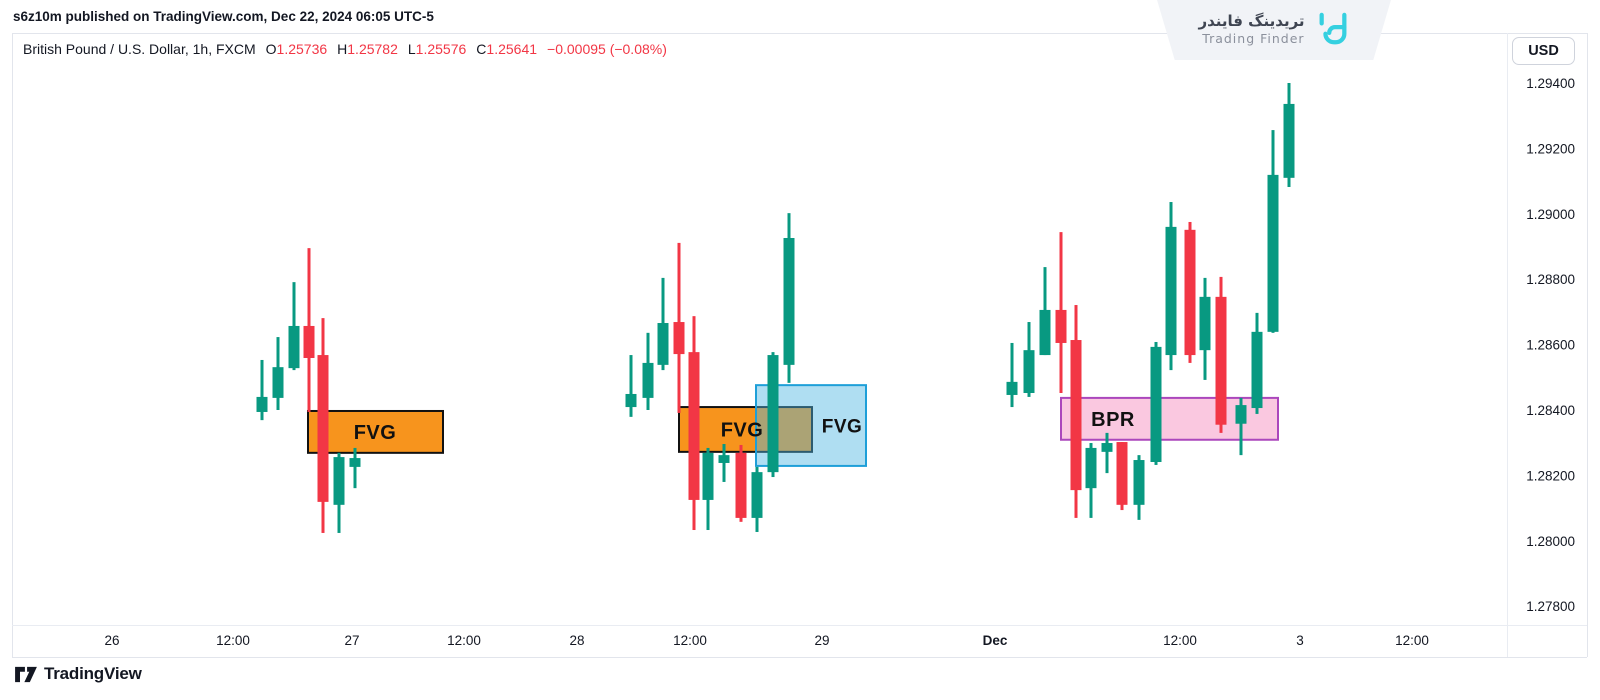 The image size is (1600, 700). What do you see at coordinates (1550, 214) in the screenshot?
I see `price-axis-label: 1.29000` at bounding box center [1550, 214].